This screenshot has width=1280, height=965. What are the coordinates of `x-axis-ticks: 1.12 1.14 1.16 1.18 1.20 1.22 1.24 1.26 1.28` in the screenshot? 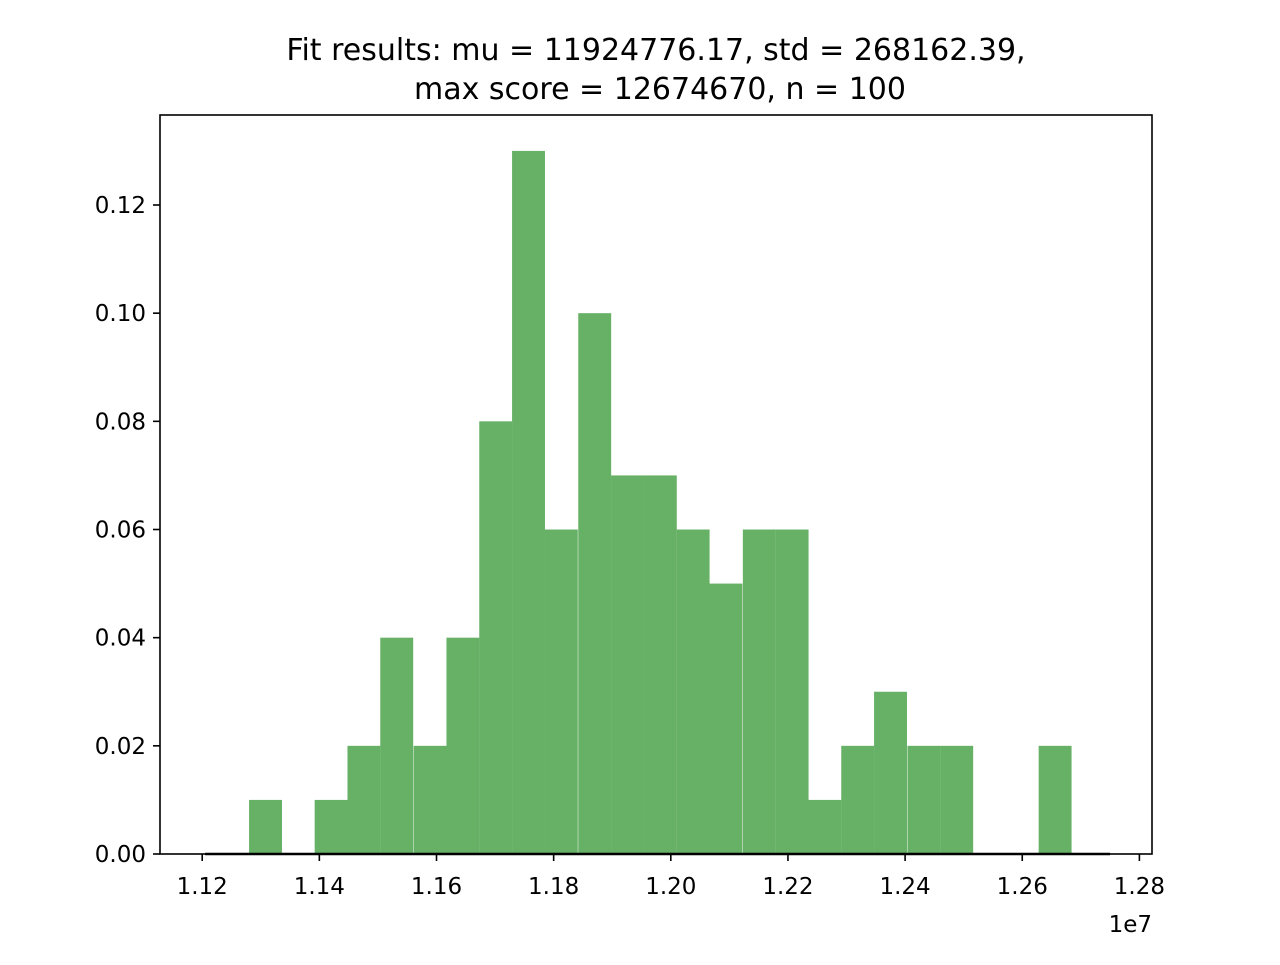 It's located at (671, 877).